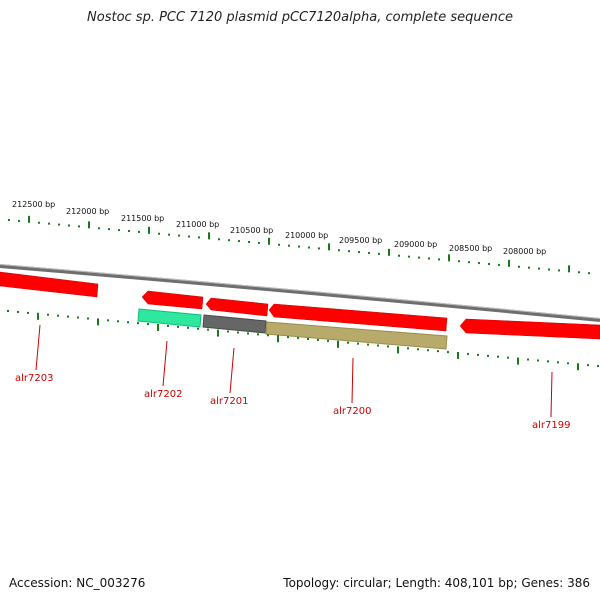  What do you see at coordinates (358, 317) in the screenshot?
I see `gene-arrow-alr7200` at bounding box center [358, 317].